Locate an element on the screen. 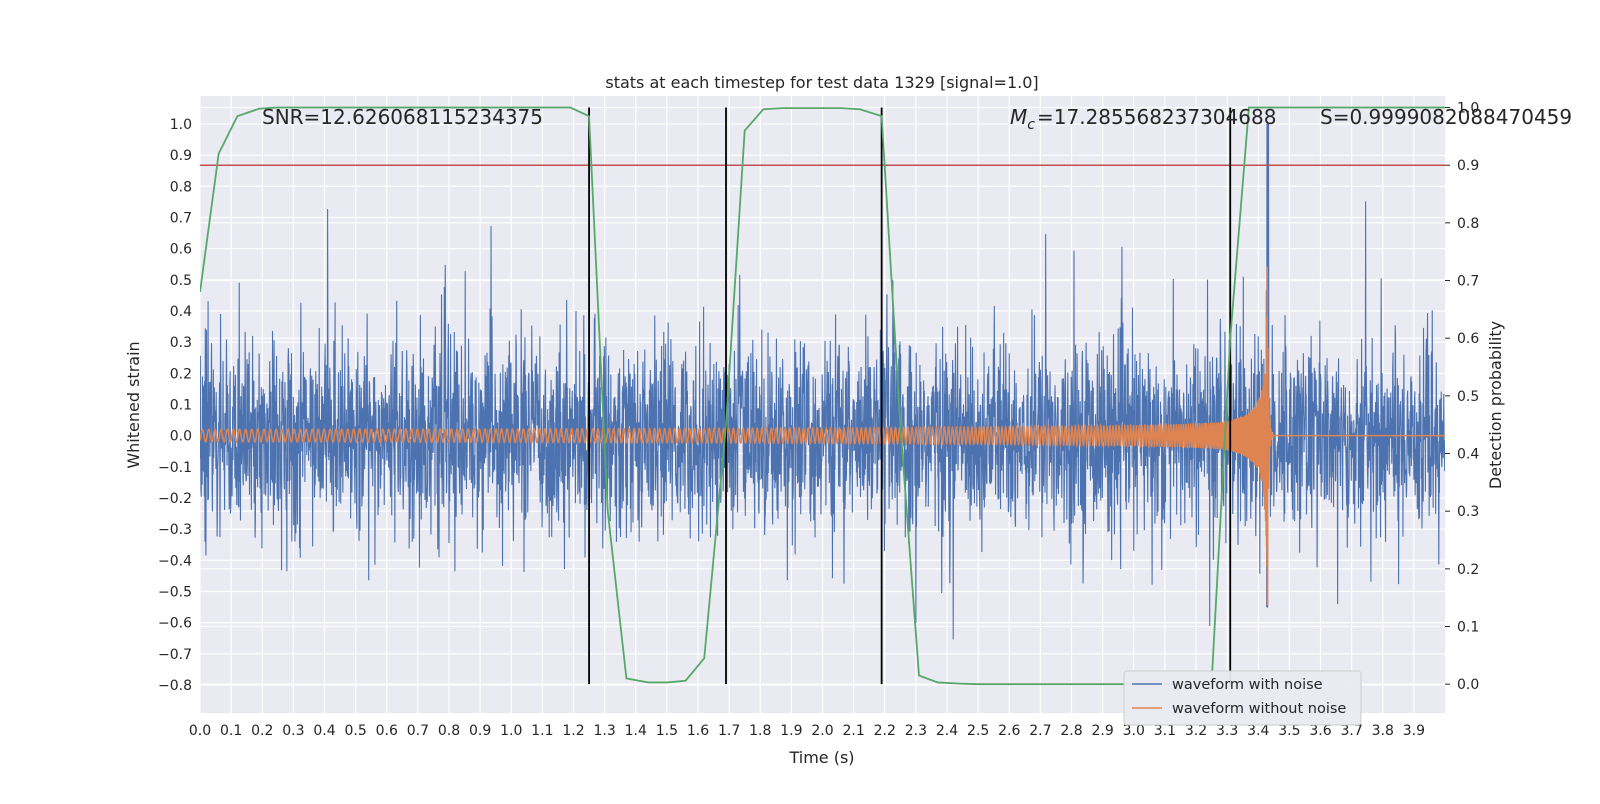 This screenshot has height=804, width=1600. x-tick-label: 0.2 is located at coordinates (262, 731).